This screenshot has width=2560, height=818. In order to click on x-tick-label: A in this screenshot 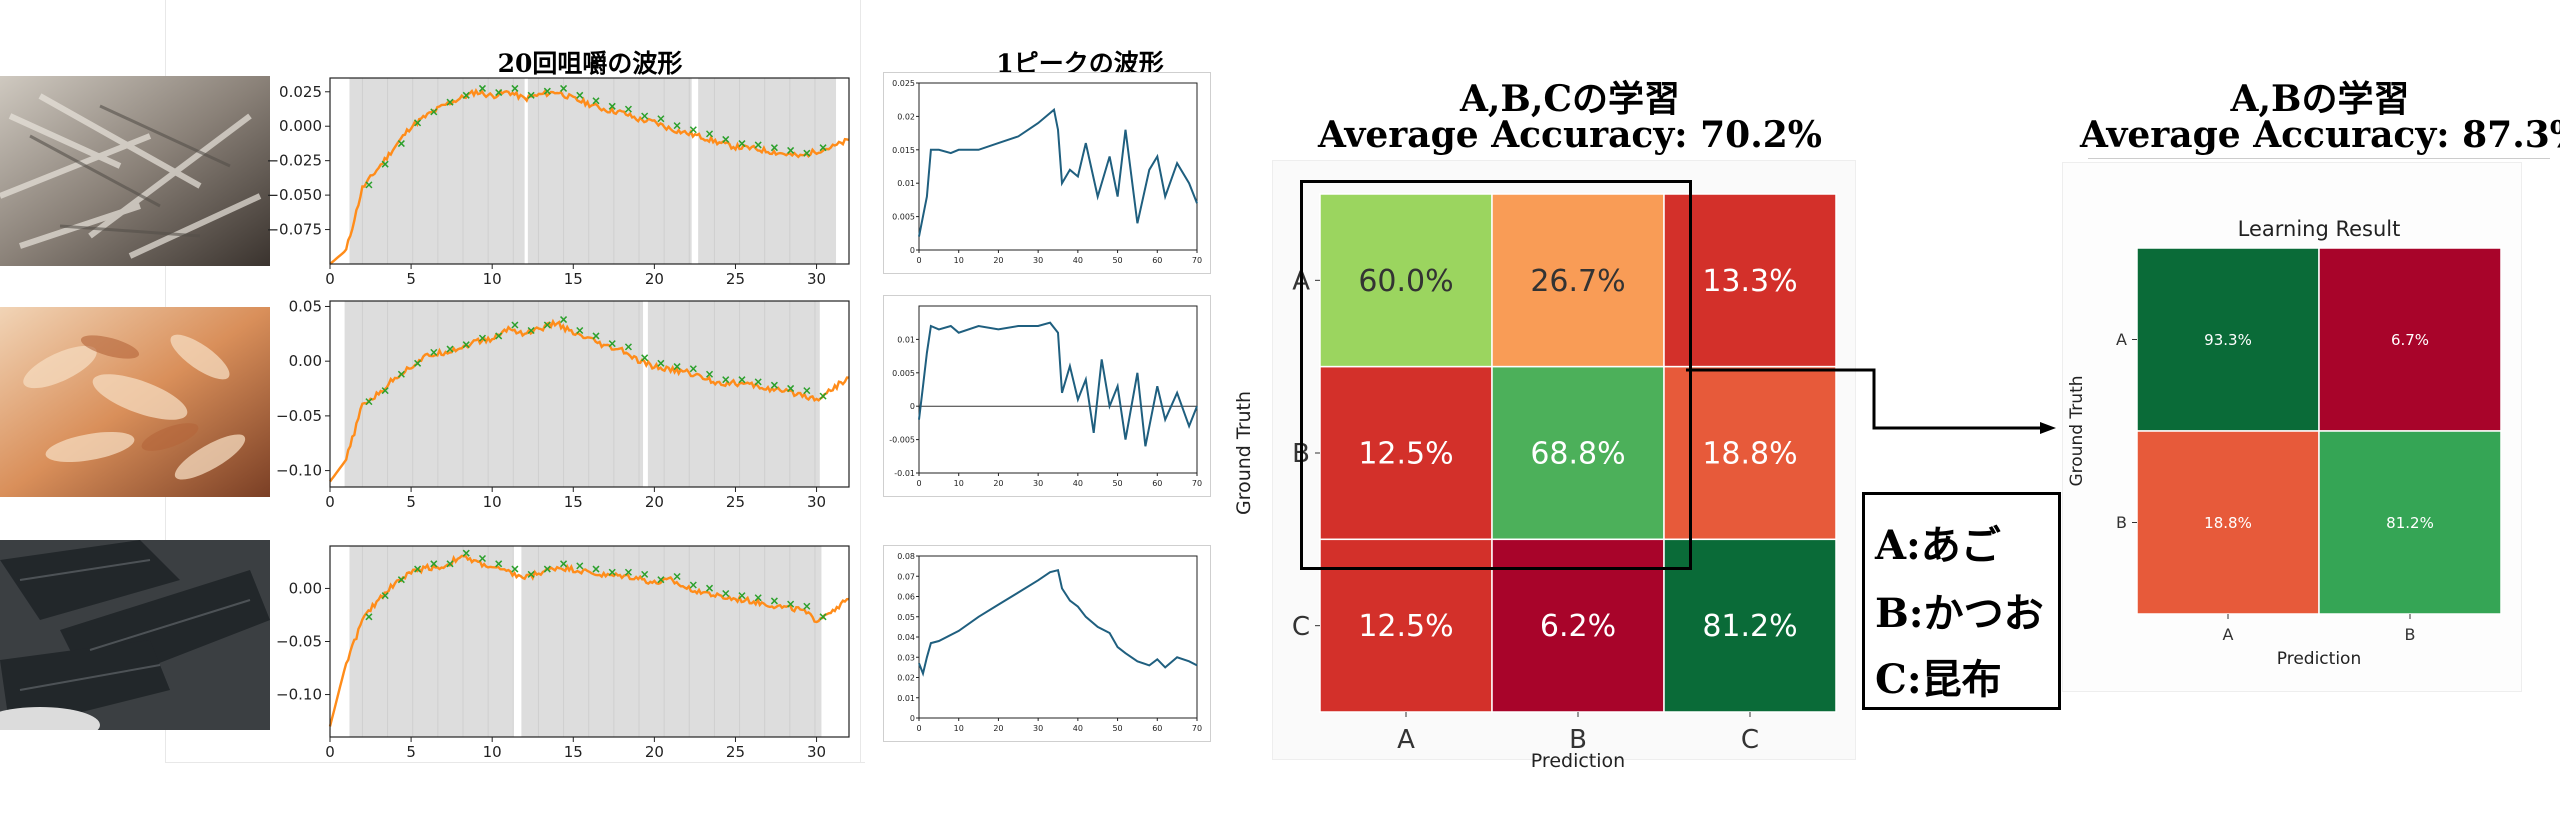, I will do `click(1406, 740)`.